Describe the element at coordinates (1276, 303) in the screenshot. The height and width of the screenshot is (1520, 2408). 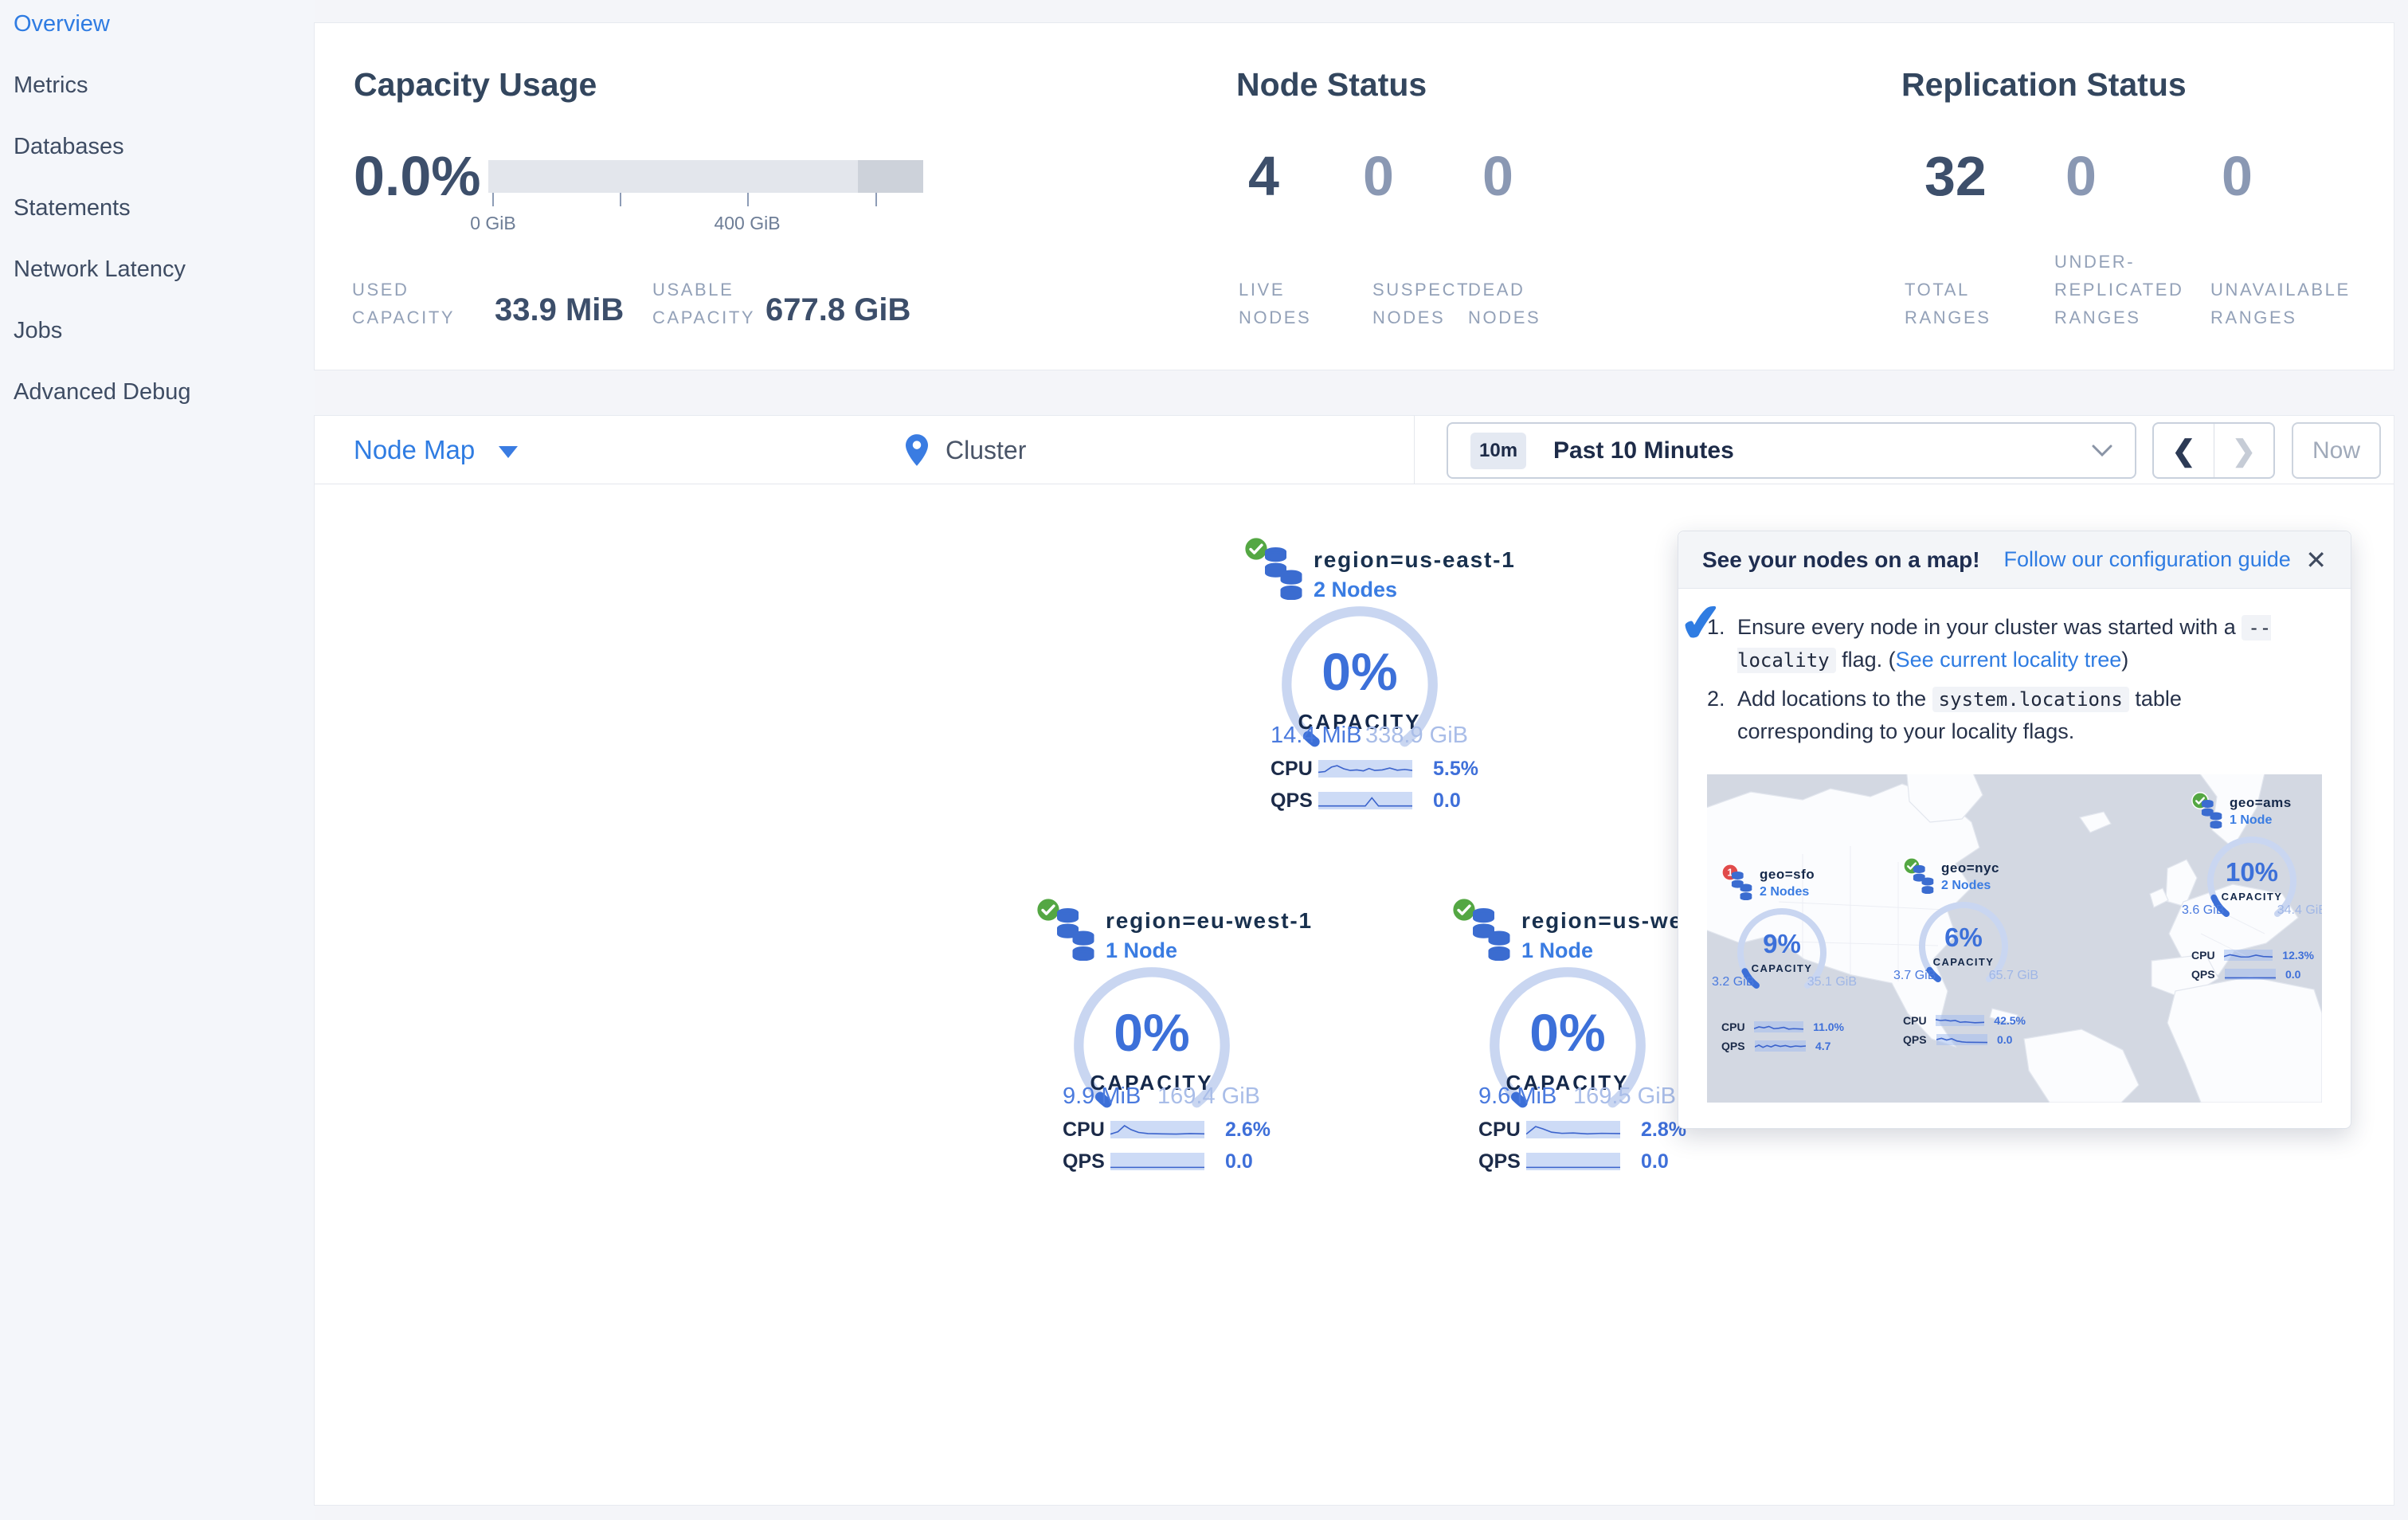
I see `live-nodes-label: LIVE NODES` at that location.